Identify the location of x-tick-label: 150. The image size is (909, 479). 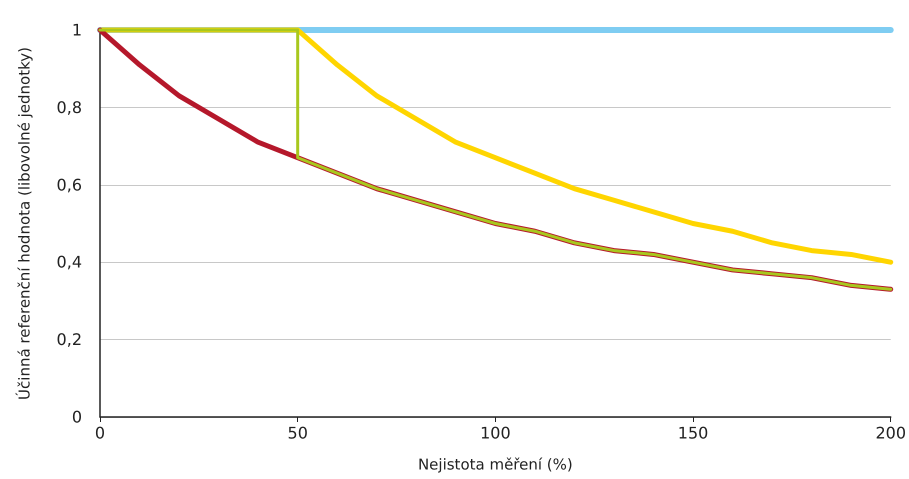
(693, 433).